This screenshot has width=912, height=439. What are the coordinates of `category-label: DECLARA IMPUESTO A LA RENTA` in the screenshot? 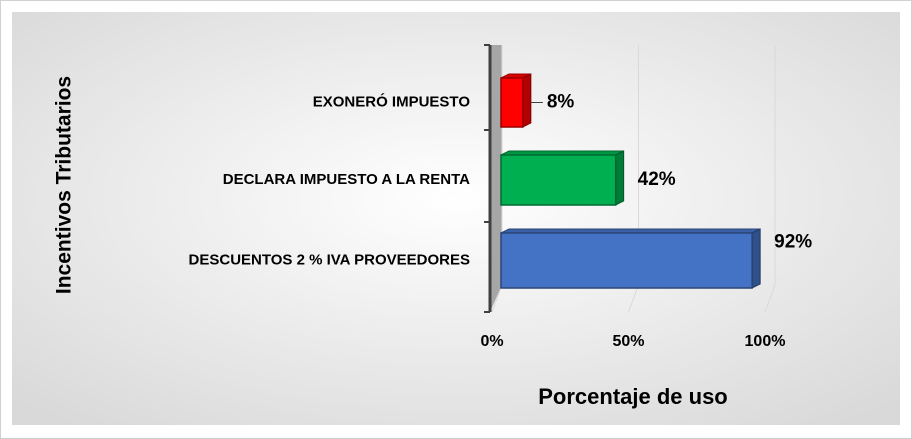 It's located at (346, 179).